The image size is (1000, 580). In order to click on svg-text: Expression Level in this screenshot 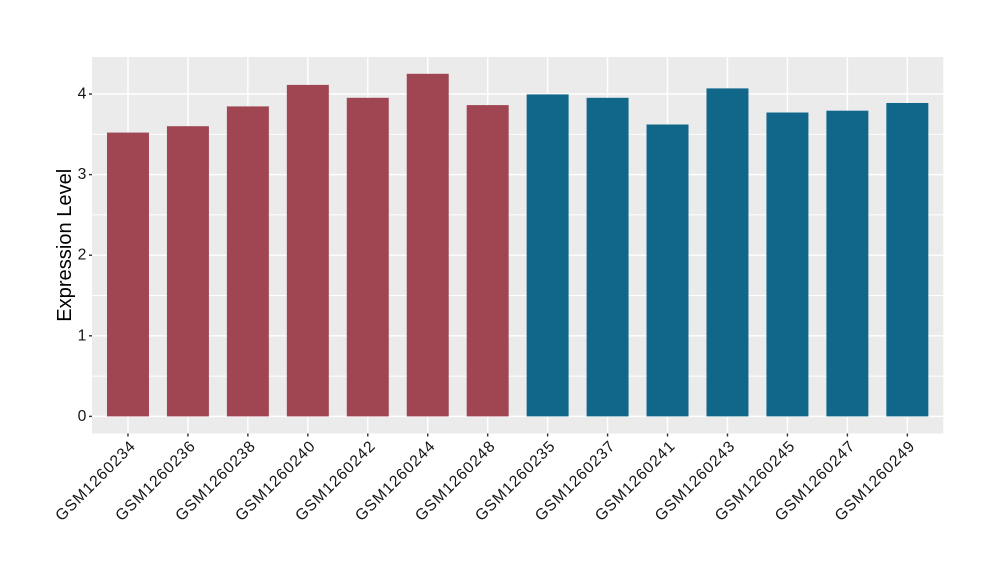, I will do `click(65, 245)`.